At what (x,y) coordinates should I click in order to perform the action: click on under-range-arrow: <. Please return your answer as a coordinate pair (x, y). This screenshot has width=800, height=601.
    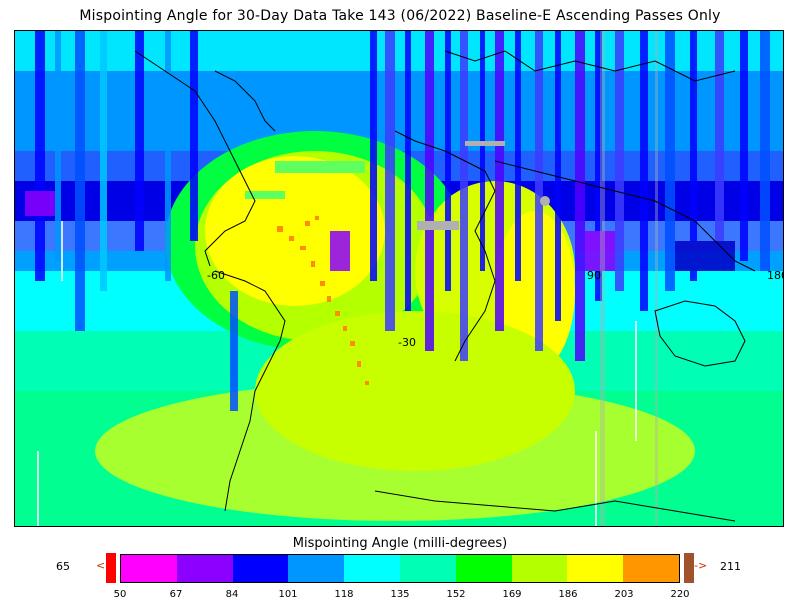
    Looking at the image, I should click on (101, 565).